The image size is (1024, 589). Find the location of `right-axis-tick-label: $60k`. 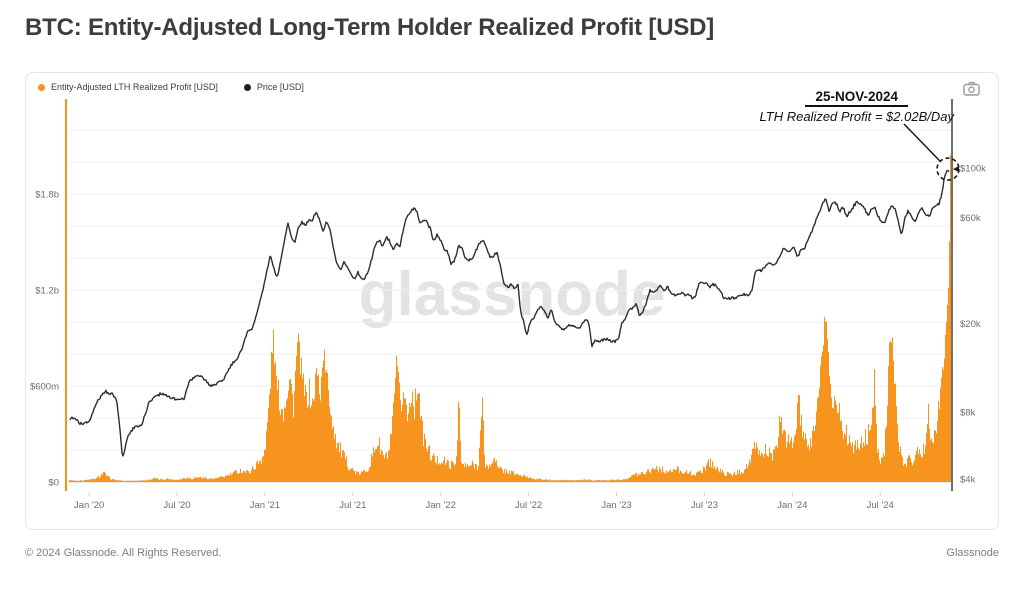

right-axis-tick-label: $60k is located at coordinates (970, 218).